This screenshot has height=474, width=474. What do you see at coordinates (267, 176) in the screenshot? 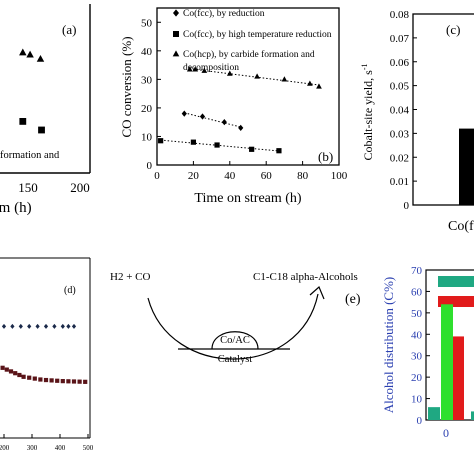
I see `panel-b-xtick-label: 60` at bounding box center [267, 176].